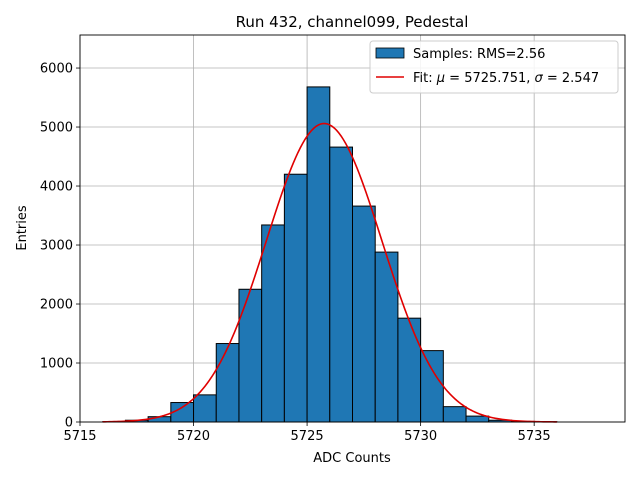  I want to click on x-tick-label: 5730, so click(420, 436).